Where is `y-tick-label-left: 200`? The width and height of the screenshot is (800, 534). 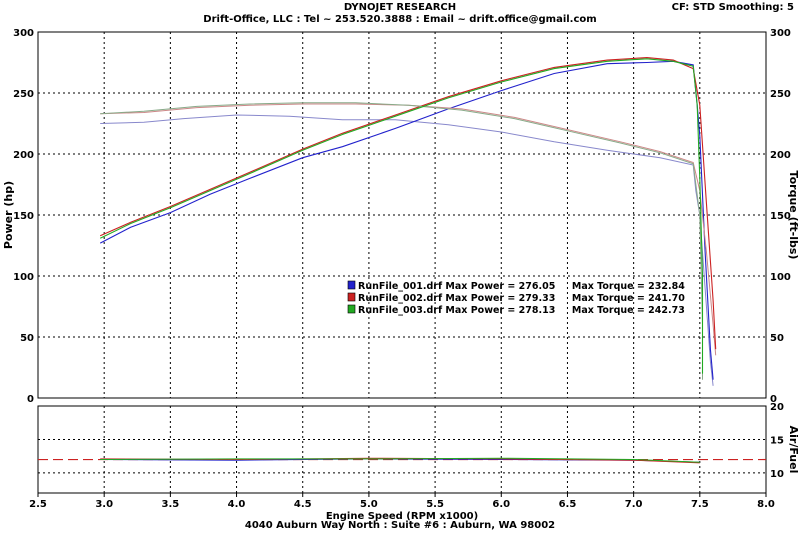
y-tick-label-left: 200 is located at coordinates (23, 155).